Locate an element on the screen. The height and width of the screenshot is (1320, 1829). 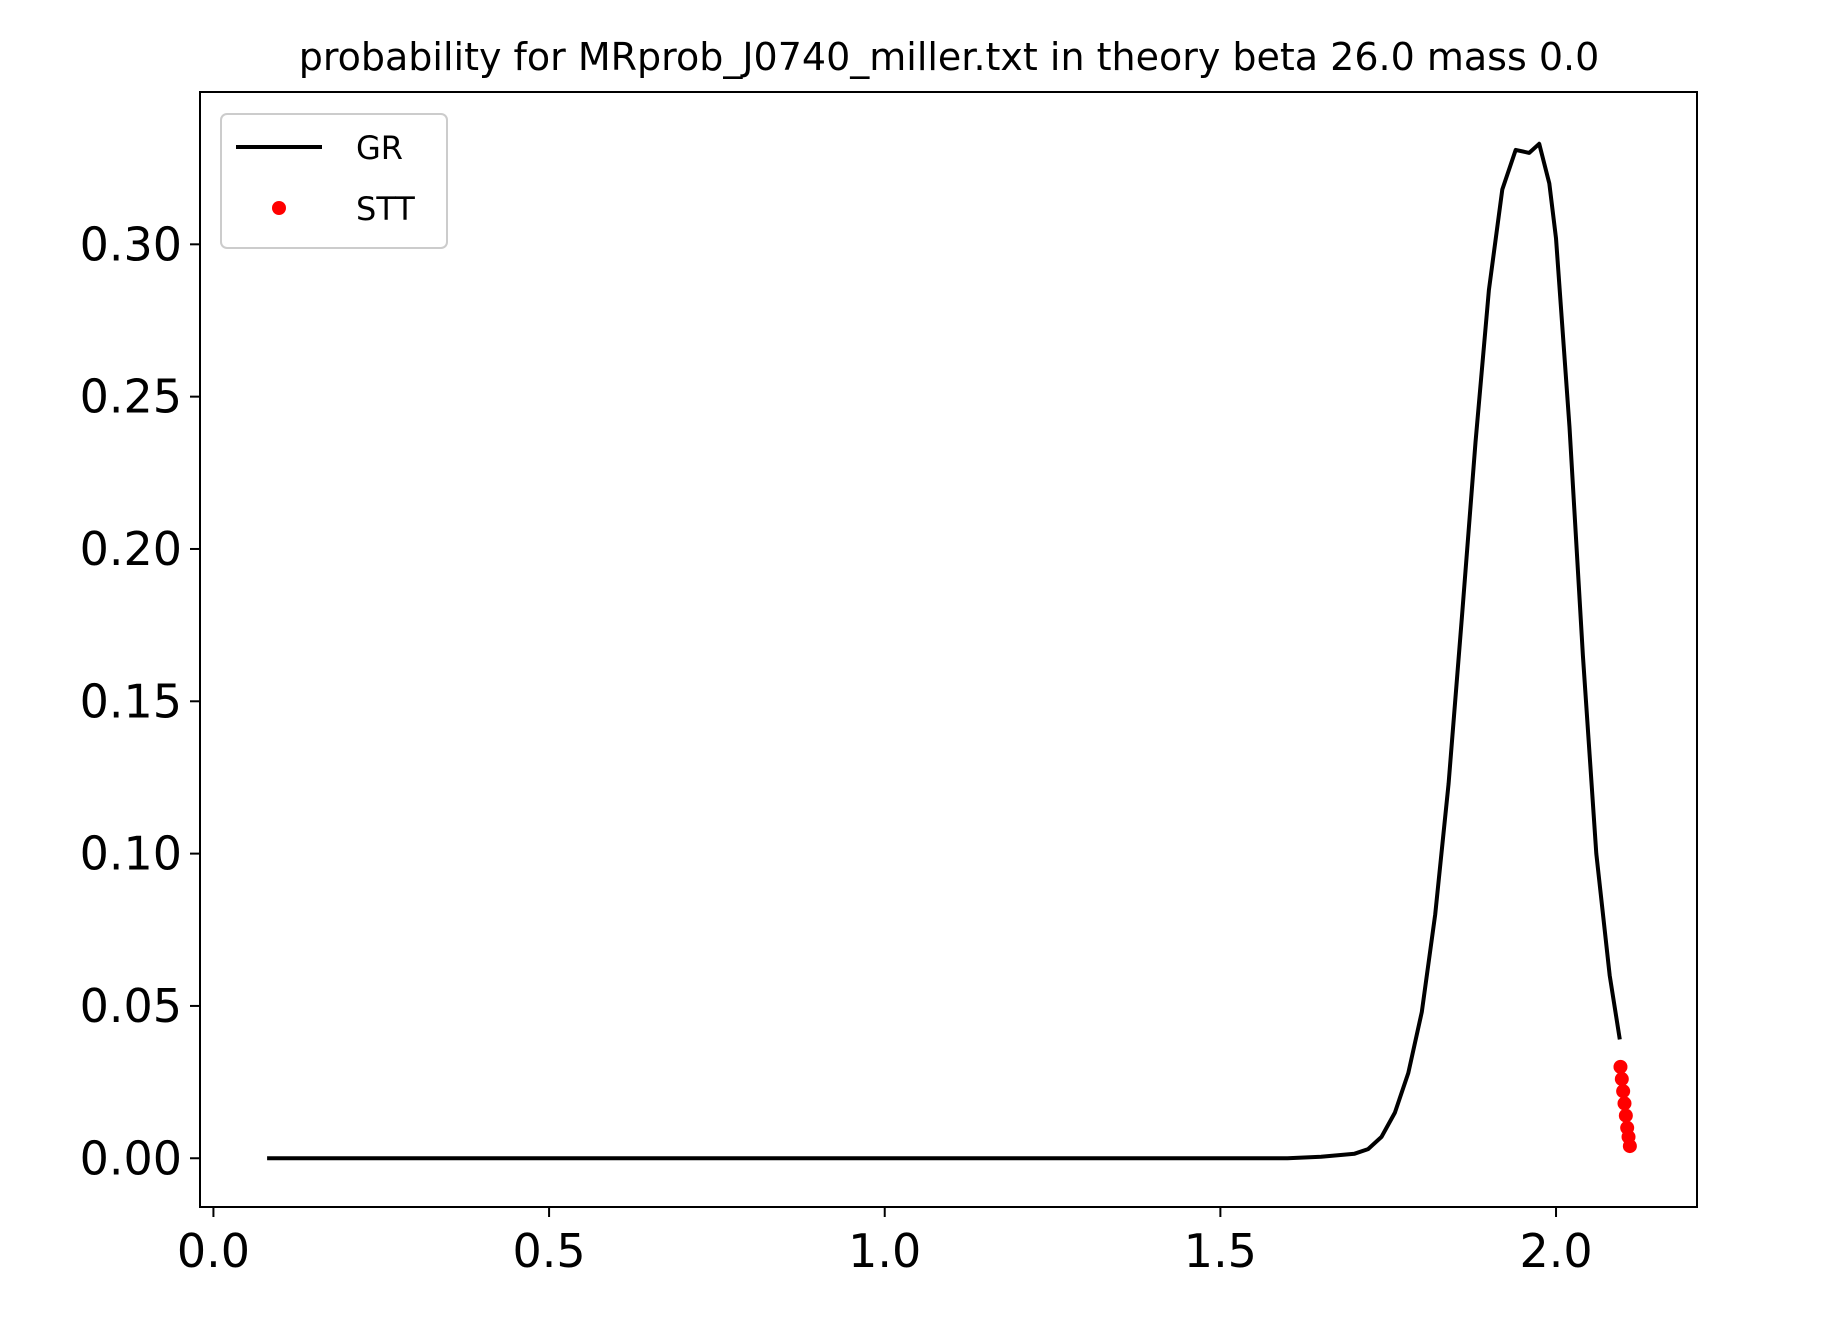
y-tick-label: 0.10 is located at coordinates (131, 854).